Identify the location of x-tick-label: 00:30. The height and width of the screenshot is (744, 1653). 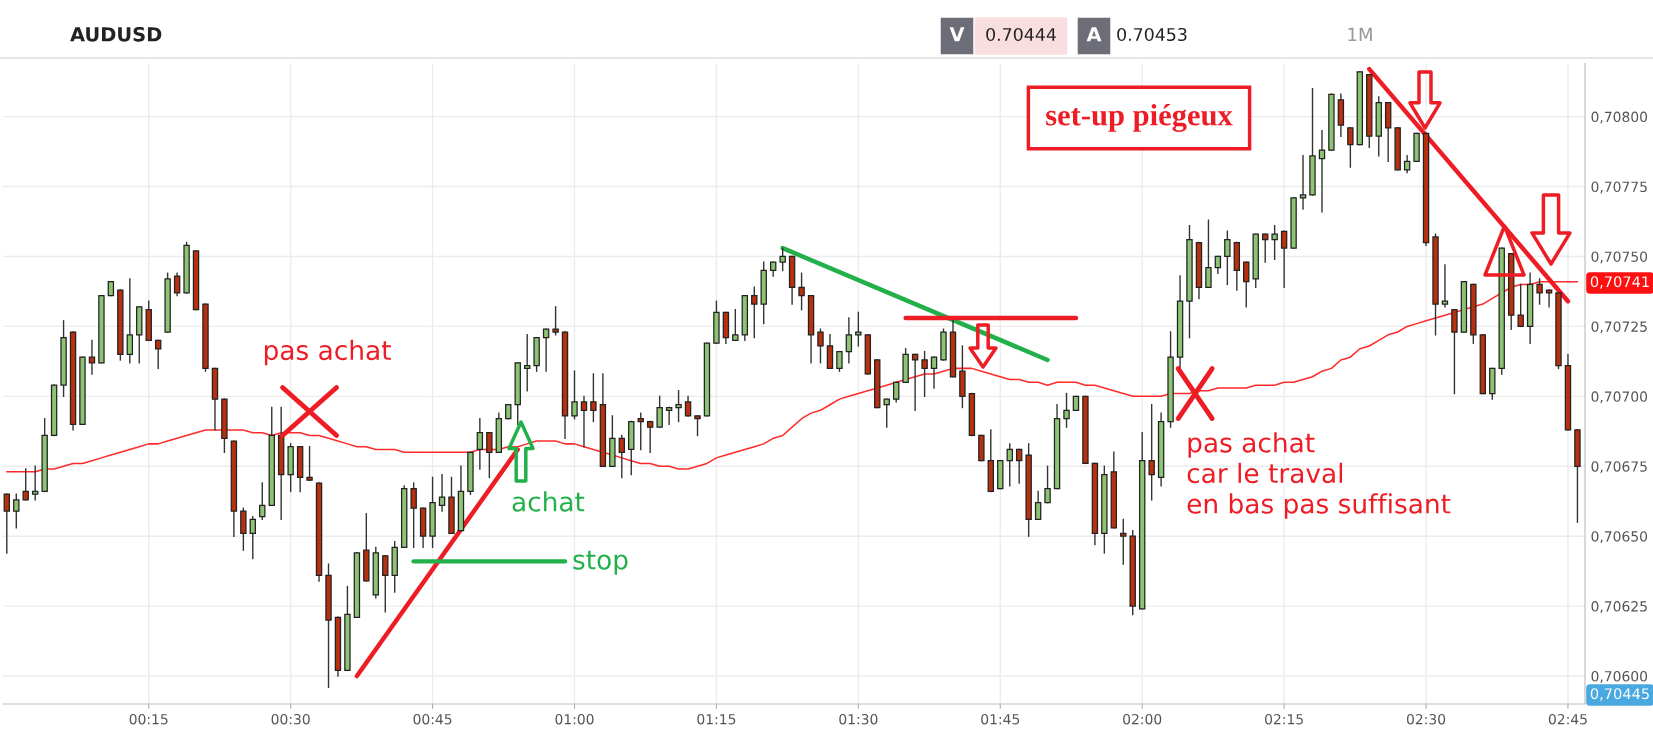
(290, 719).